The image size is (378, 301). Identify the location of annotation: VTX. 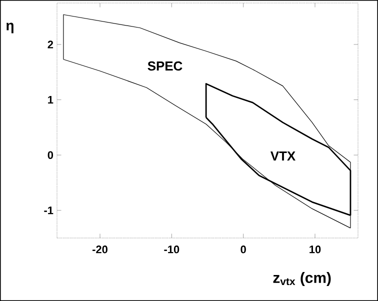
(283, 156).